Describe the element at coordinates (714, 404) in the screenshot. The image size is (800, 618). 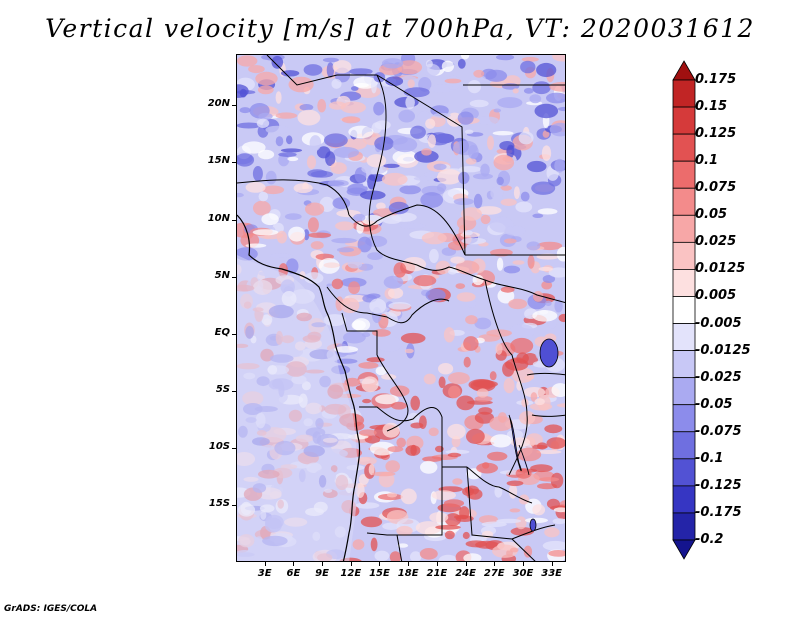
I see `colorbar-level-label: -0.05` at that location.